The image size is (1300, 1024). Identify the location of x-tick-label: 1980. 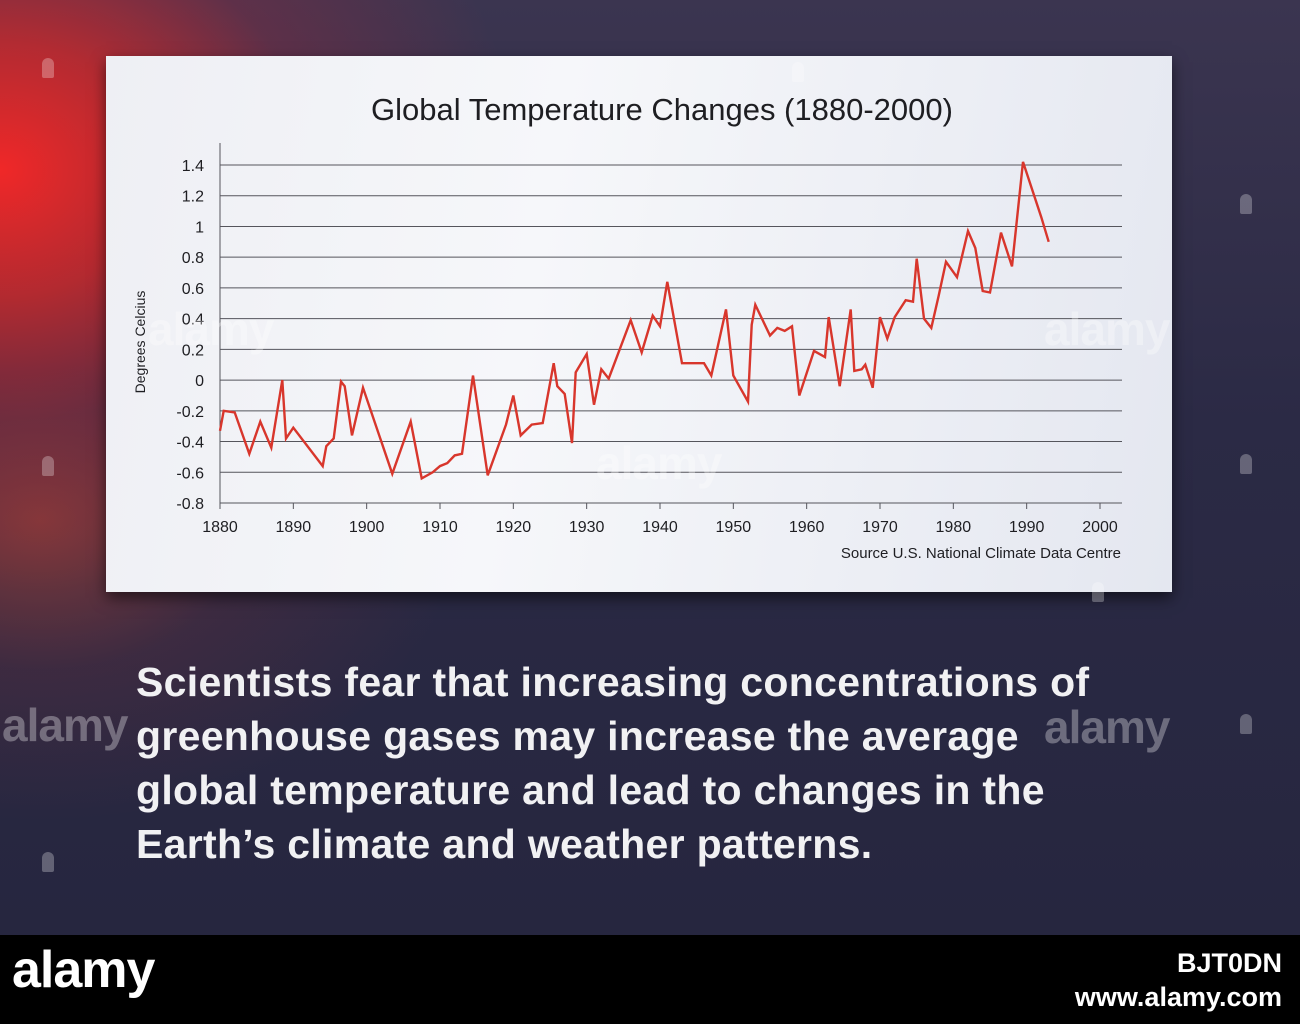
(954, 527).